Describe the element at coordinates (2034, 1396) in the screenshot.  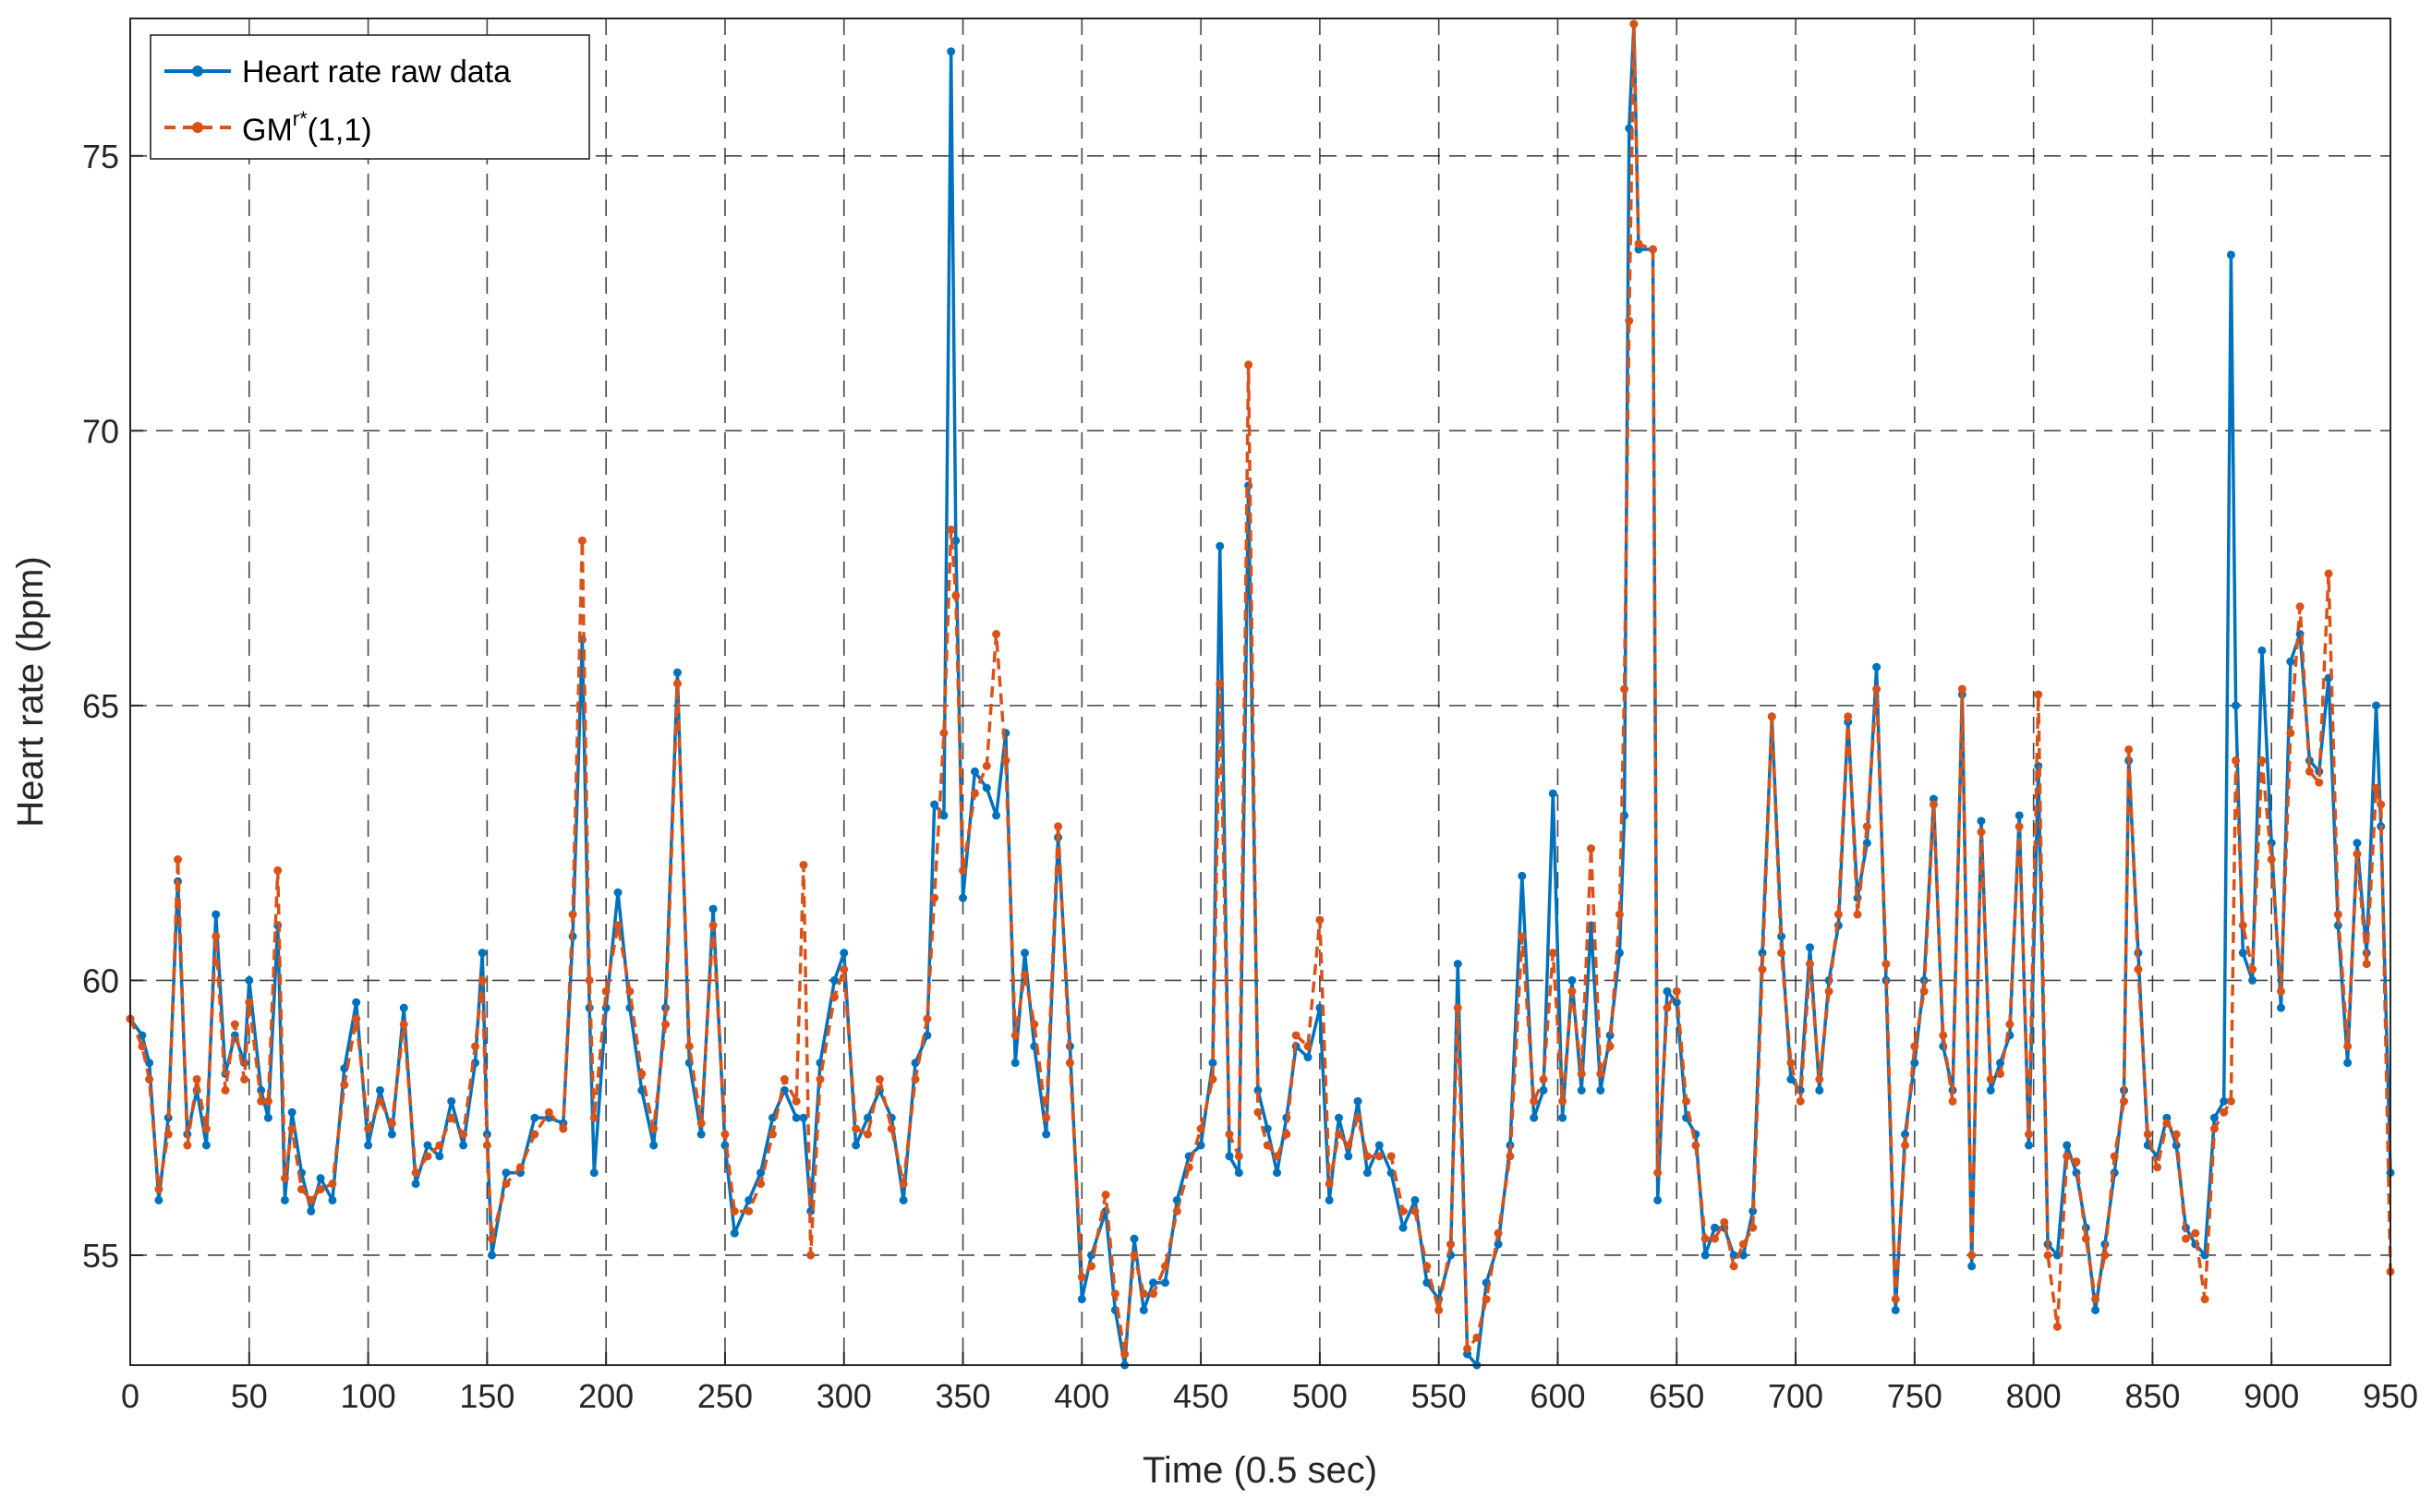
I see `x-tick-label: 800` at that location.